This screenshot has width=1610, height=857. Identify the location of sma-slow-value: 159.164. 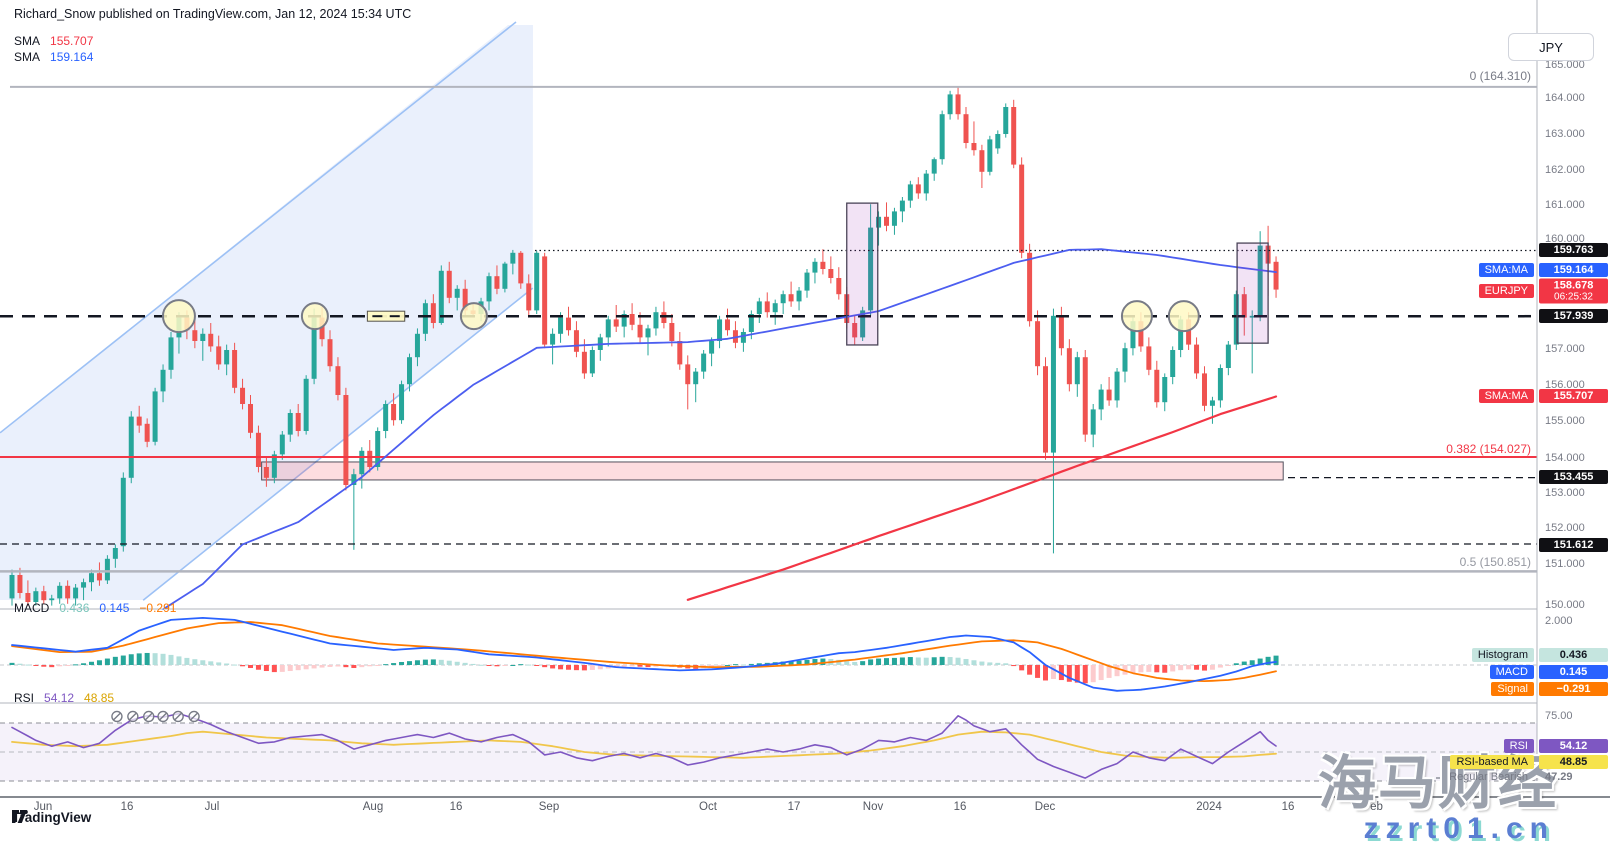
(72, 57).